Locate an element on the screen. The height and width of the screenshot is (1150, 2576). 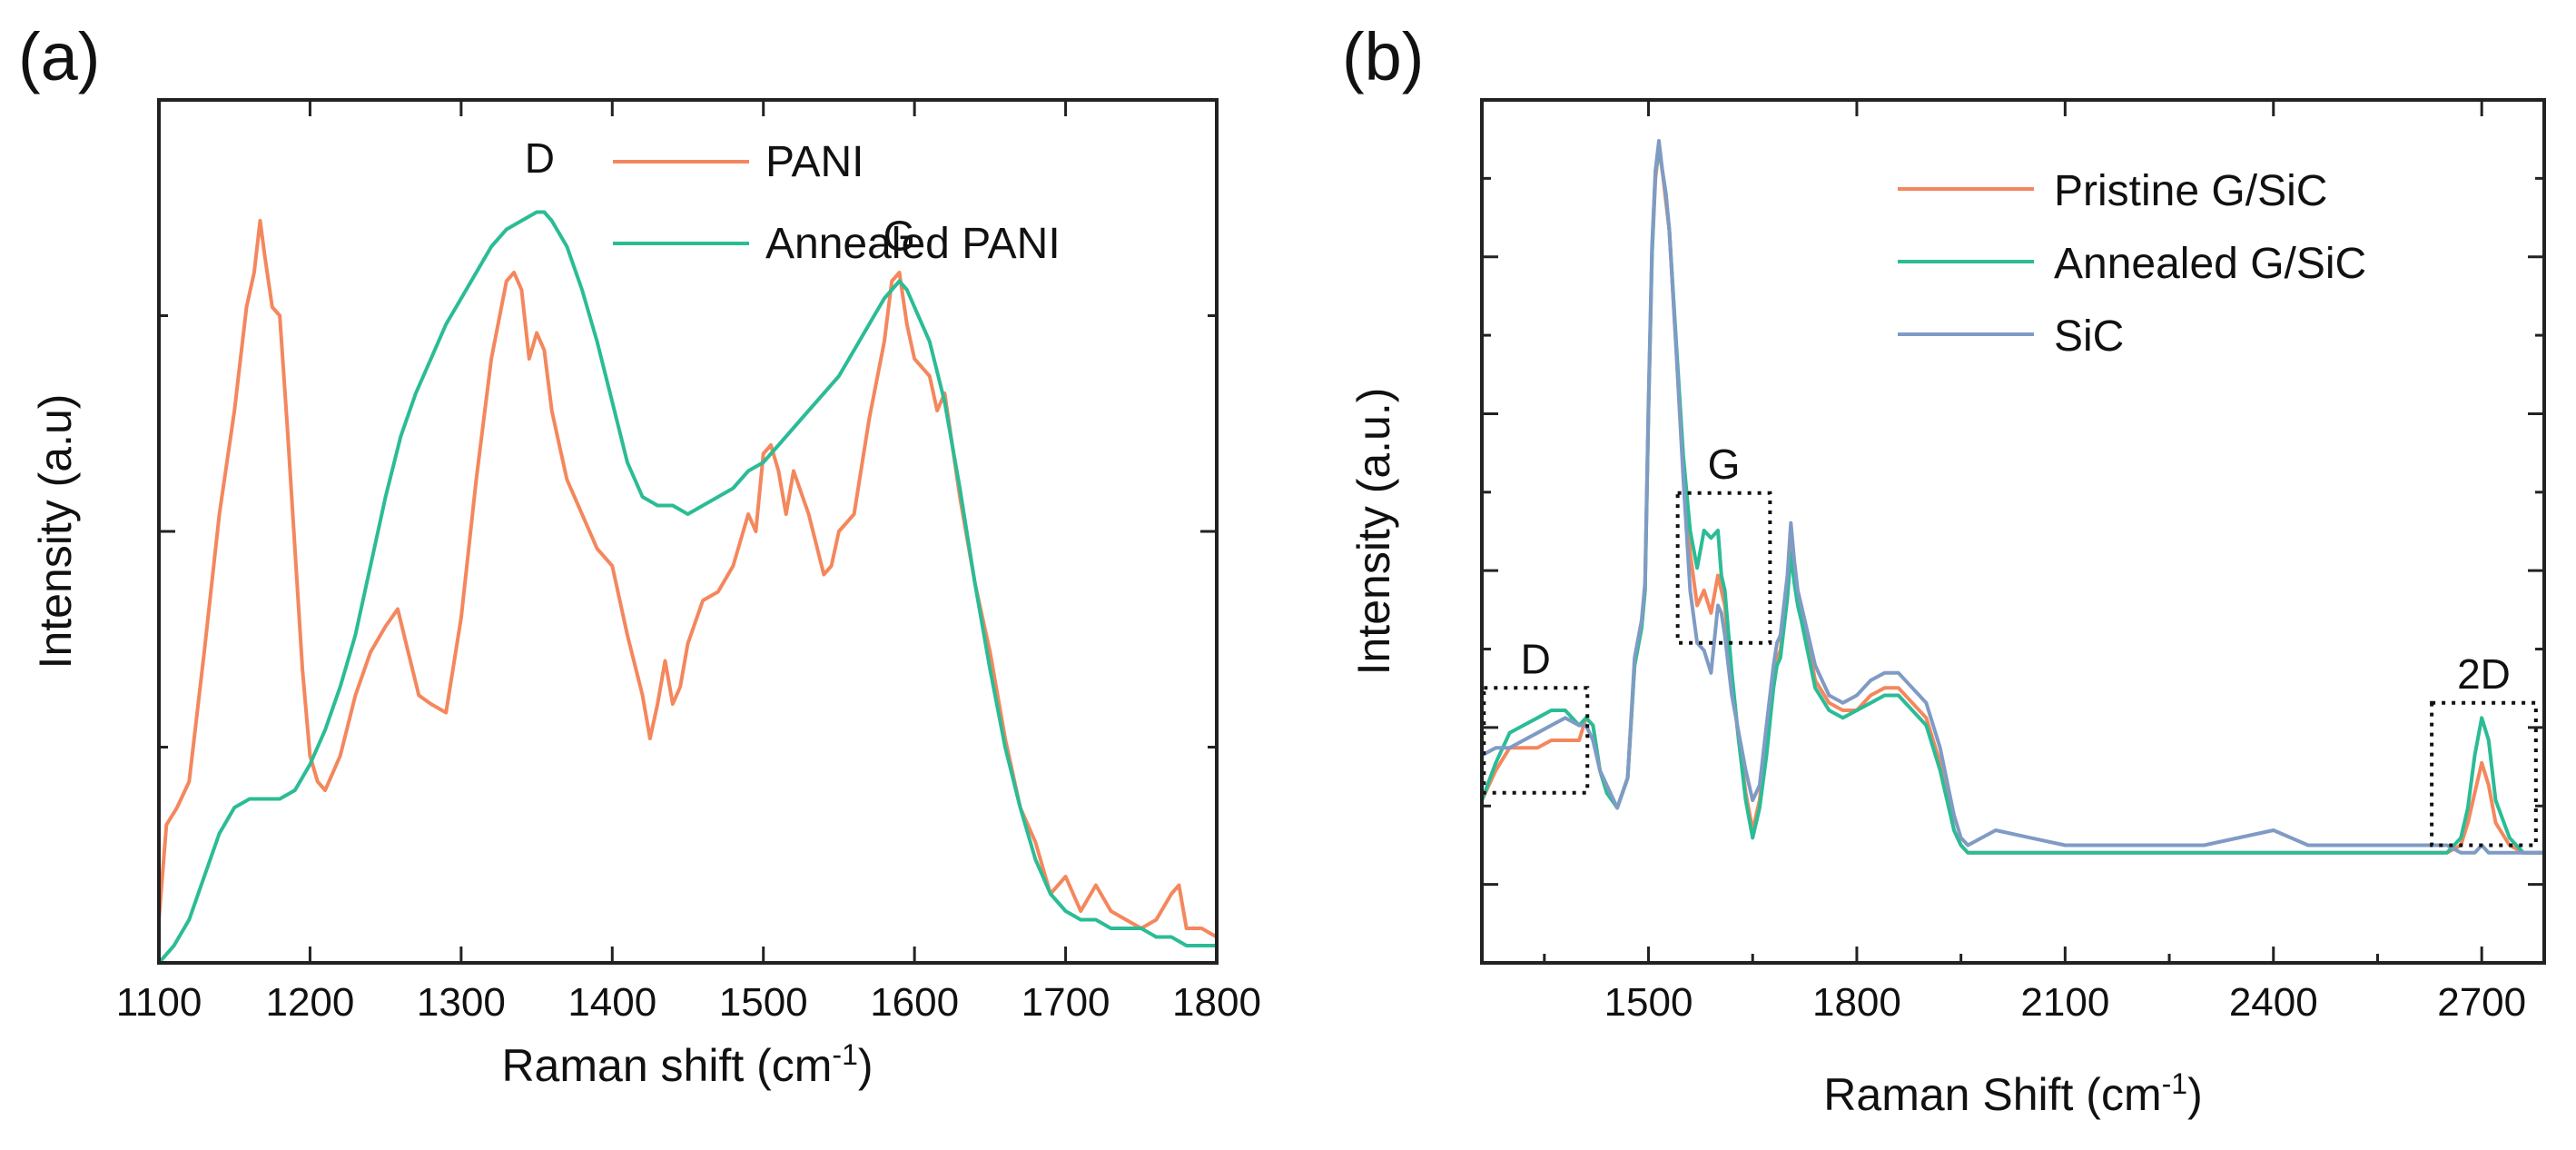
panel-b-x-axis-label-main: Raman Shift (cm is located at coordinates (1992, 1094).